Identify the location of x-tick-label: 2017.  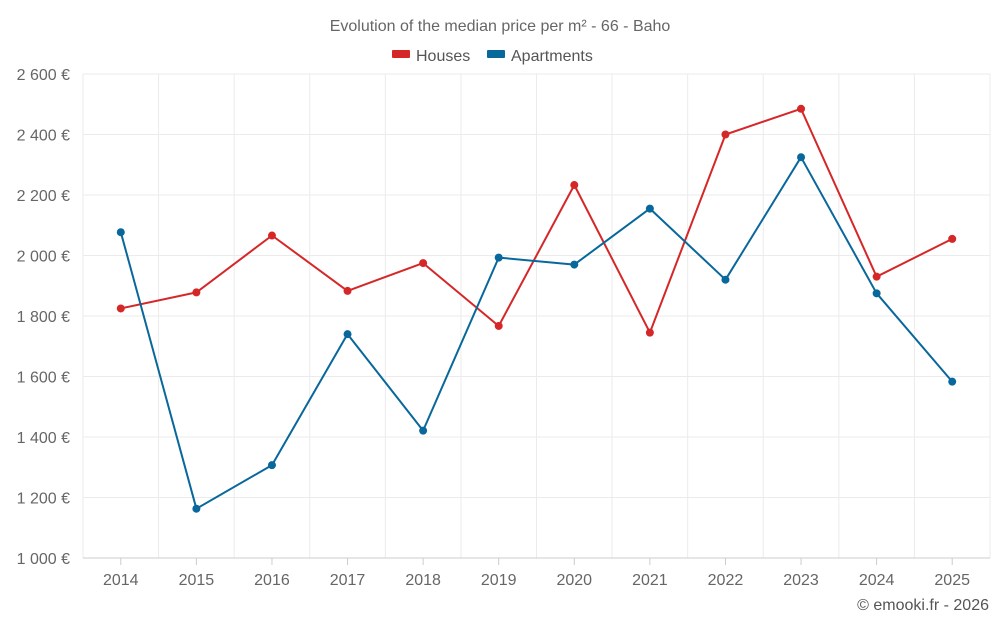
(348, 580).